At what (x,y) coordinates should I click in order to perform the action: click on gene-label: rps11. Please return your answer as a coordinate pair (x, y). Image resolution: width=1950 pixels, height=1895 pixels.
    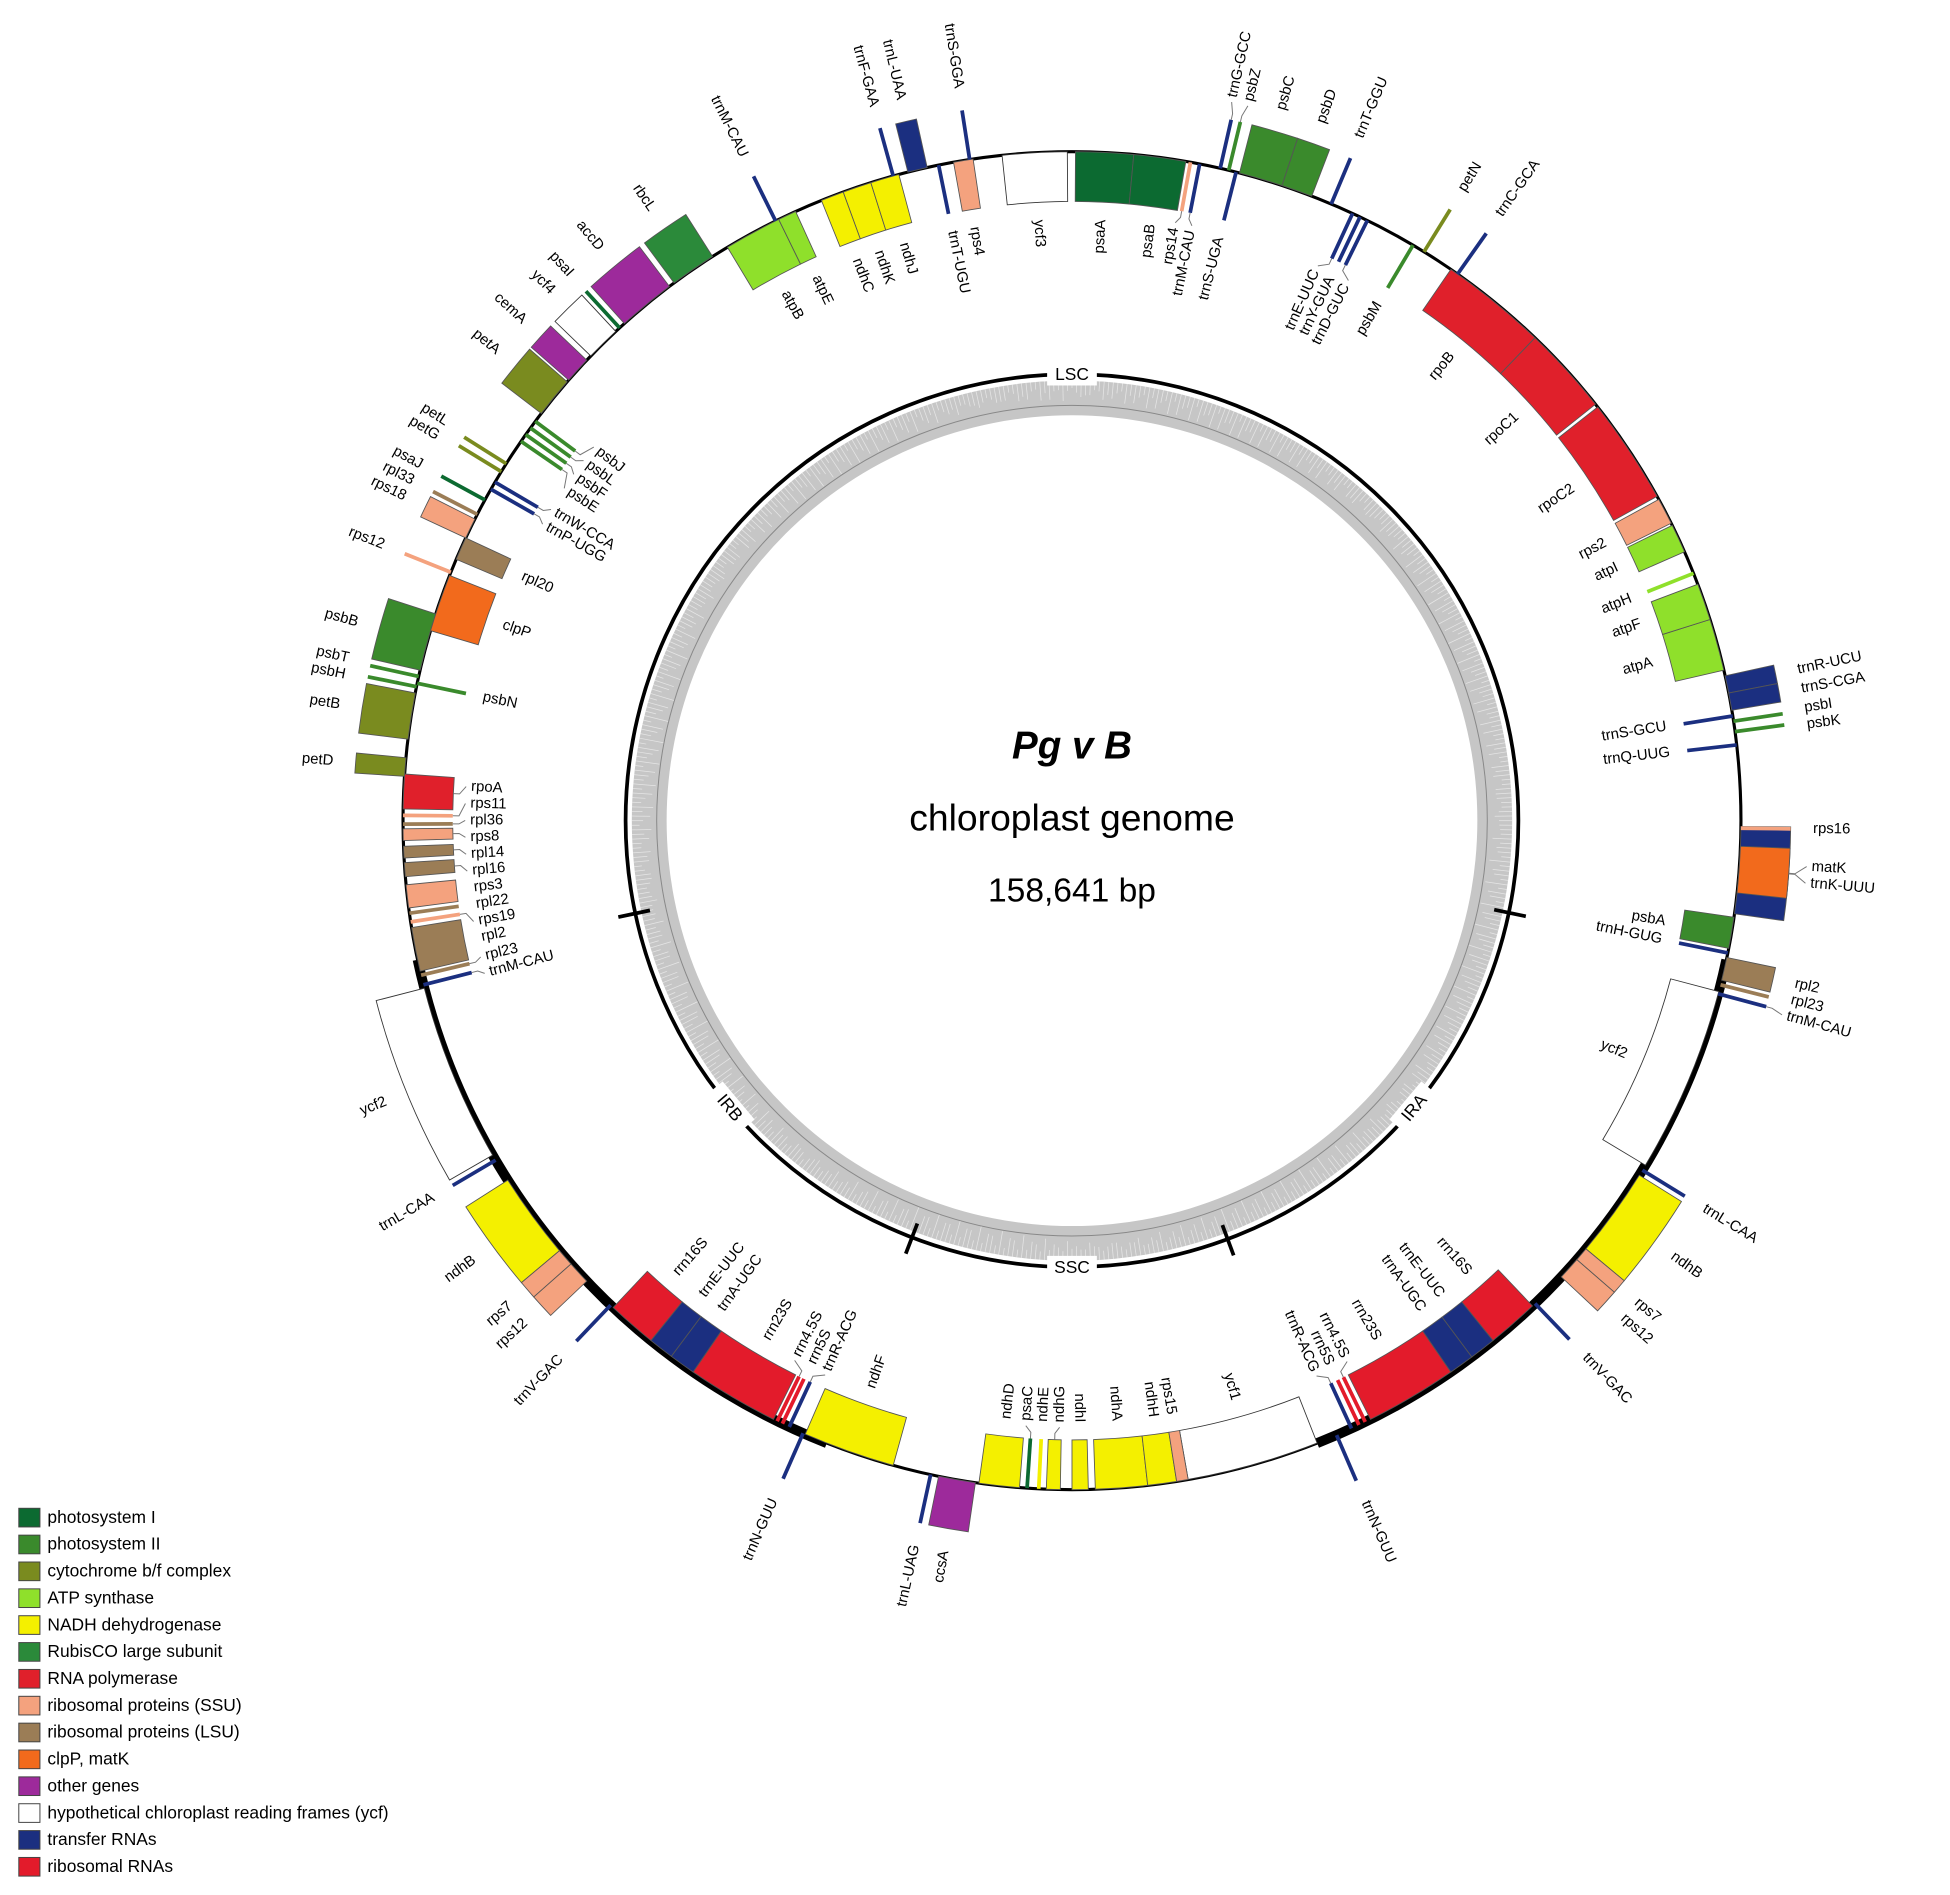
    Looking at the image, I should click on (488, 804).